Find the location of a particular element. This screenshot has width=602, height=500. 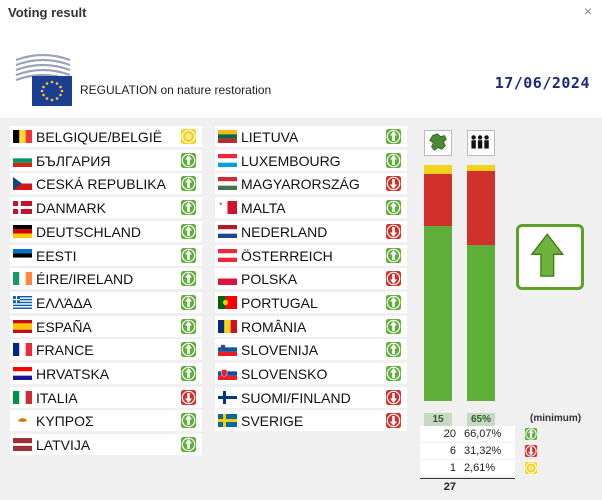

flag-at-icon is located at coordinates (227, 255).